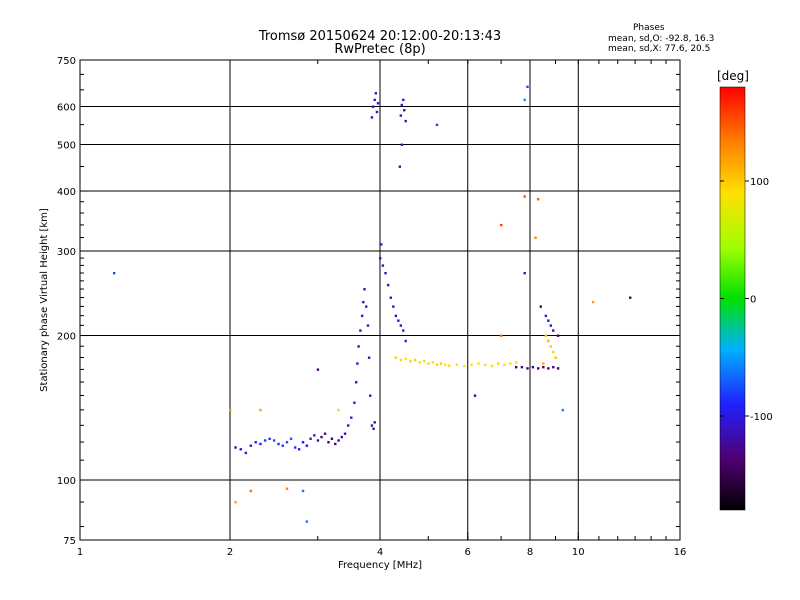 Image resolution: width=800 pixels, height=600 pixels. What do you see at coordinates (753, 300) in the screenshot?
I see `colorbar-tick-label: 0` at bounding box center [753, 300].